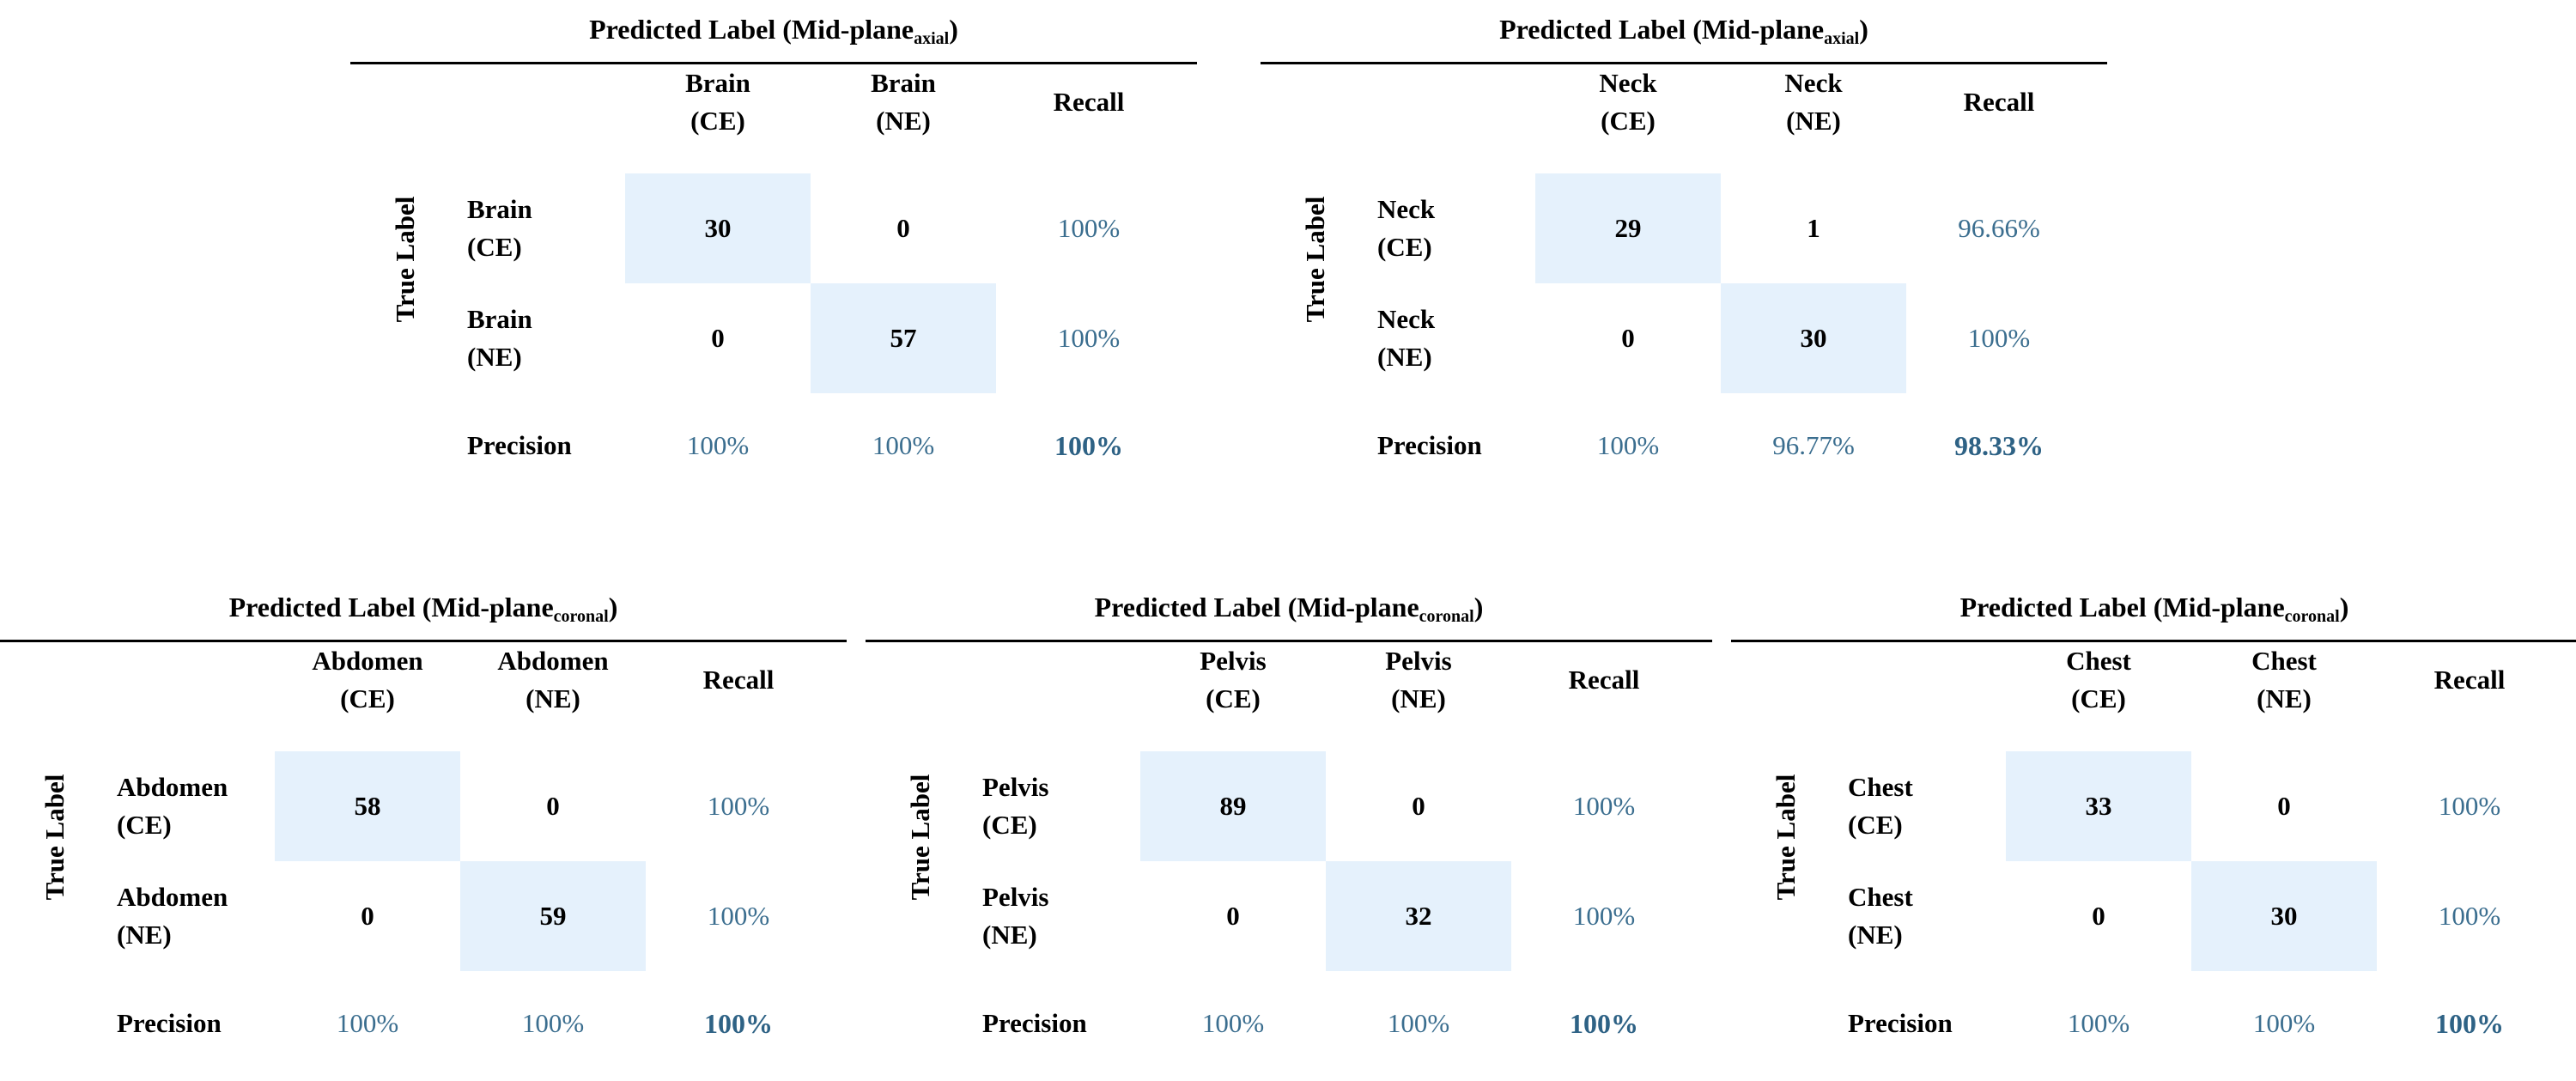 Image resolution: width=2576 pixels, height=1081 pixels. Describe the element at coordinates (2098, 680) in the screenshot. I see `column-header: Chest (CE)` at that location.